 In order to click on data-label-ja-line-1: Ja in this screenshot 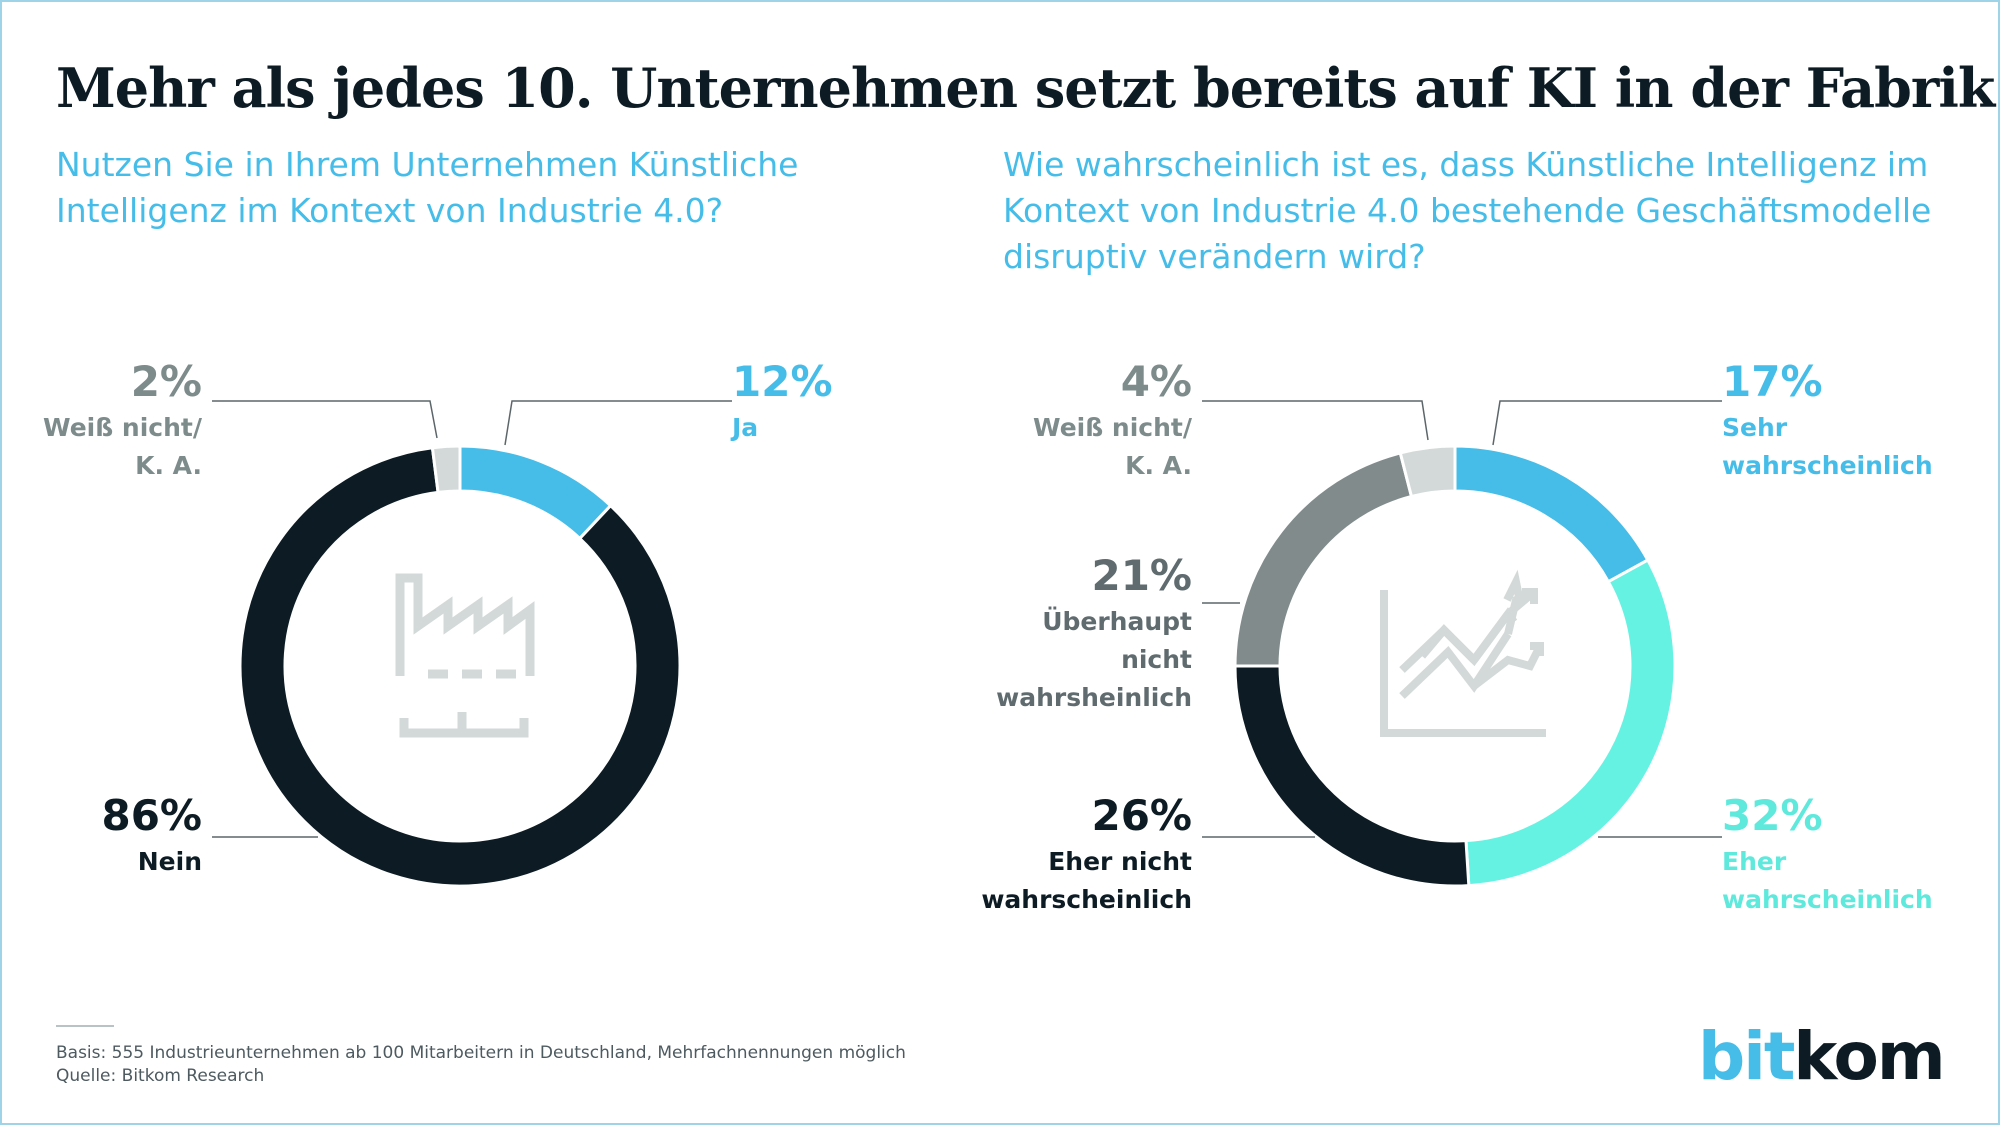, I will do `click(744, 427)`.